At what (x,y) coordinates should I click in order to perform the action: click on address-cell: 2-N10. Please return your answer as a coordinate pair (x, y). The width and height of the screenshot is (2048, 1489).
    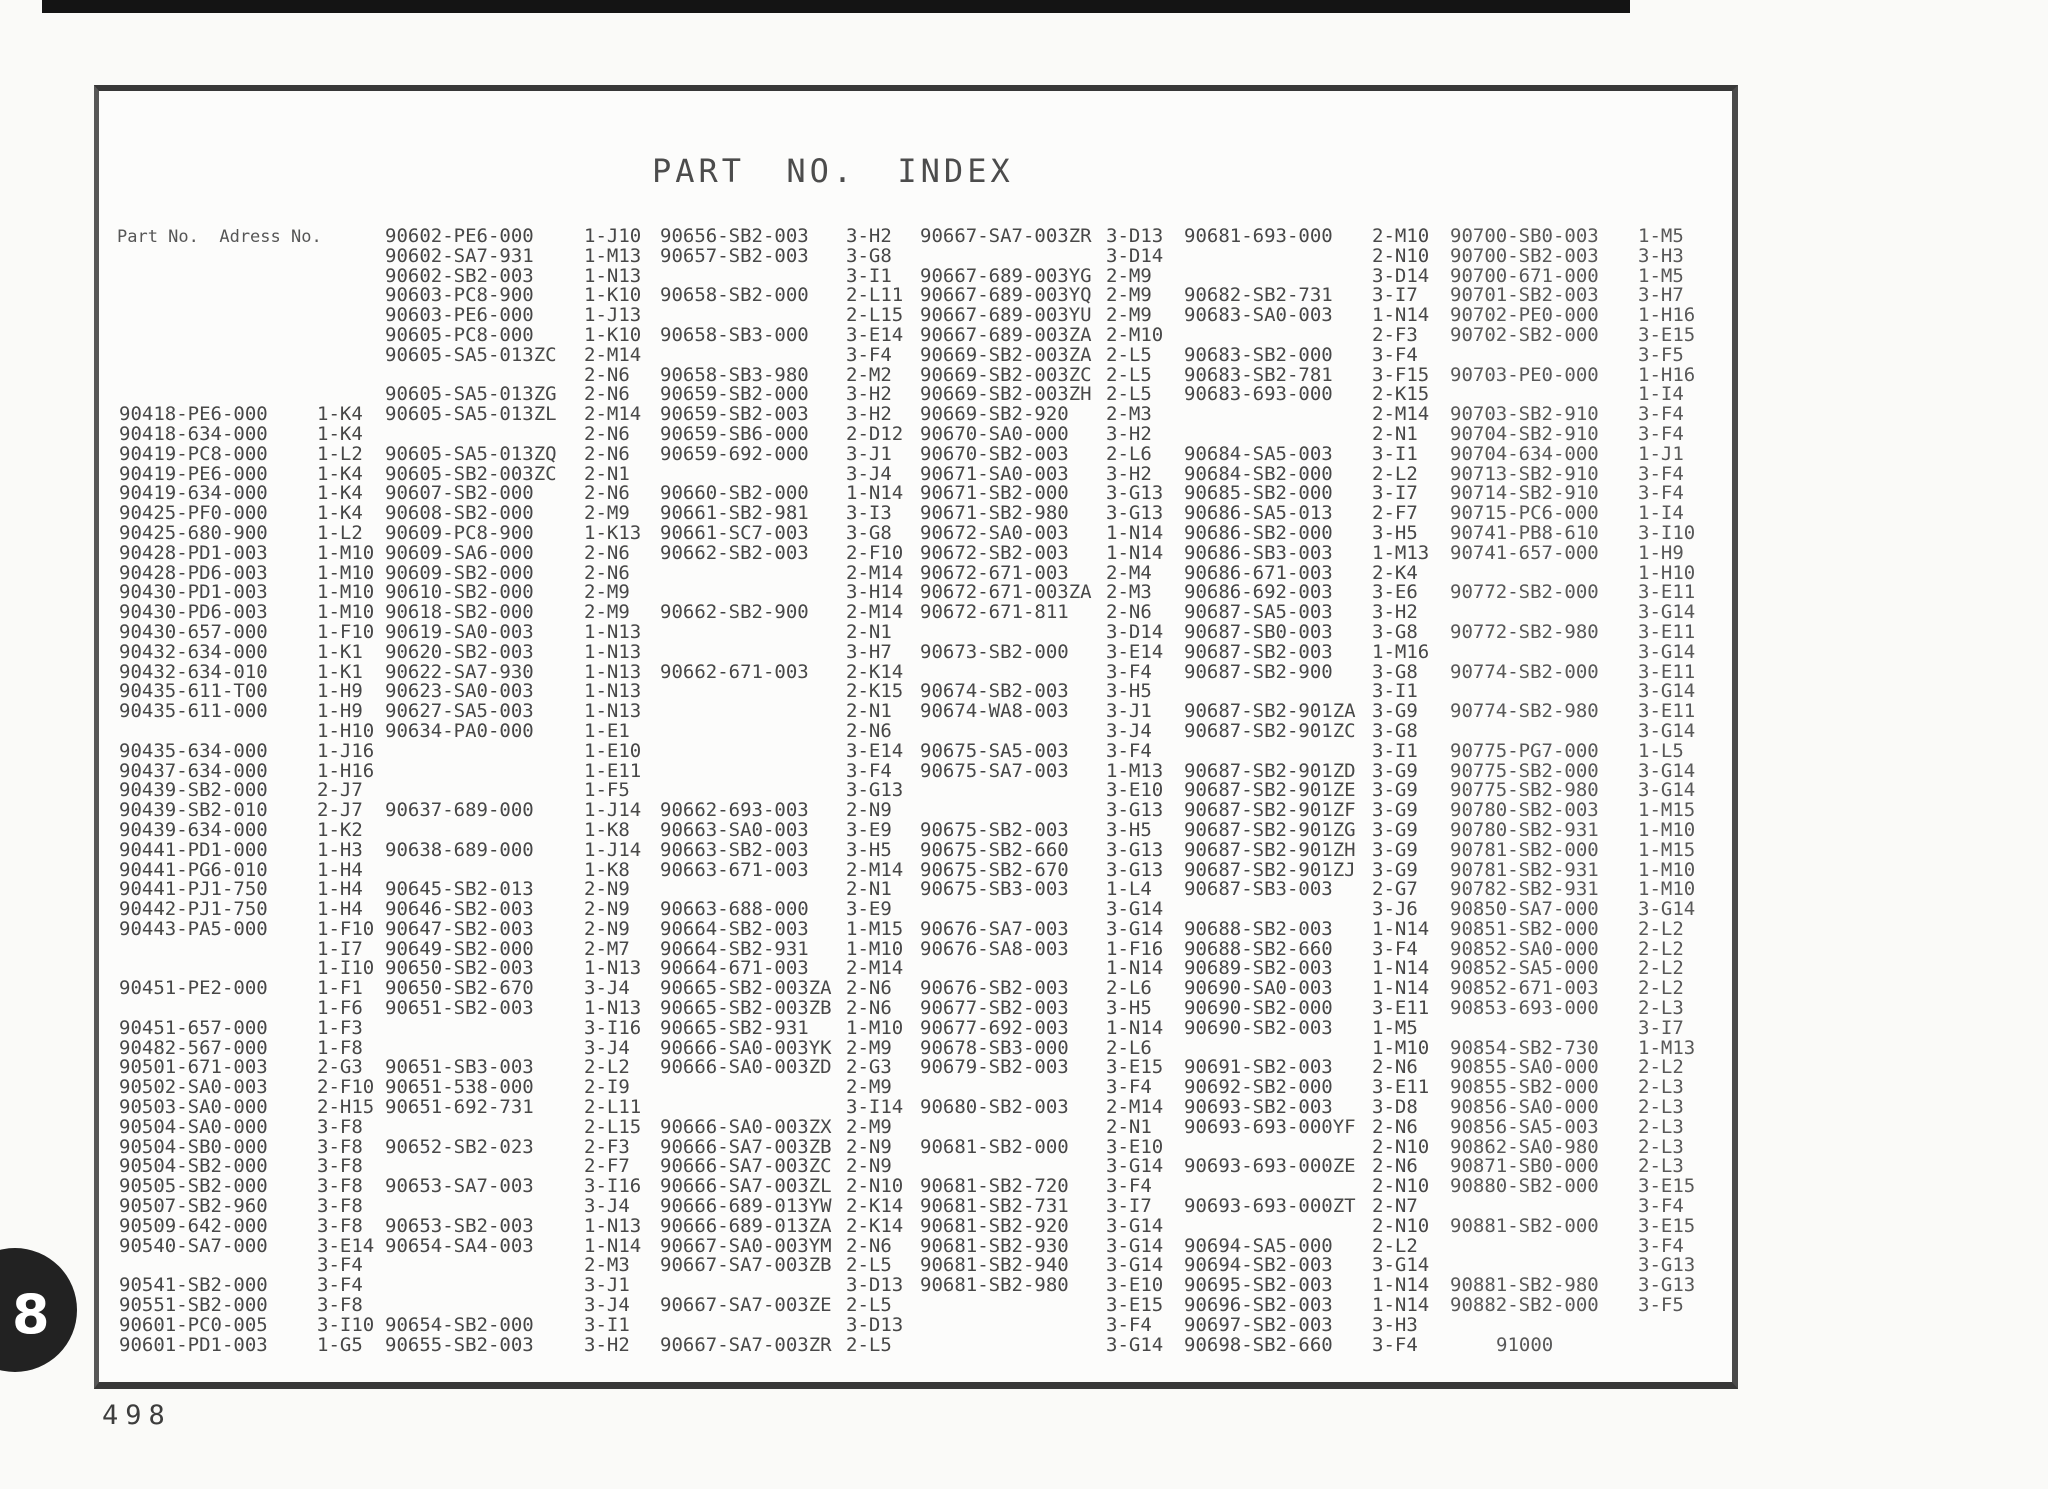
    Looking at the image, I should click on (1401, 255).